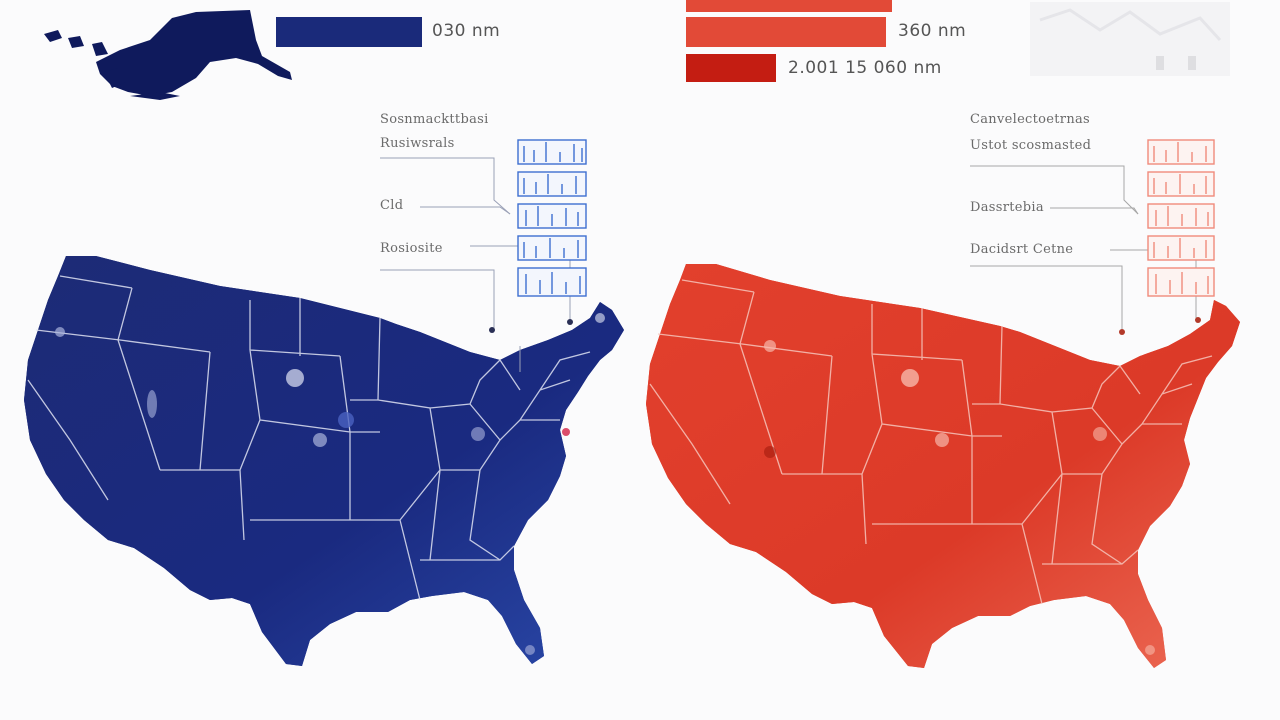 The height and width of the screenshot is (720, 1280). I want to click on right-legend-label-1: 360 nm, so click(932, 31).